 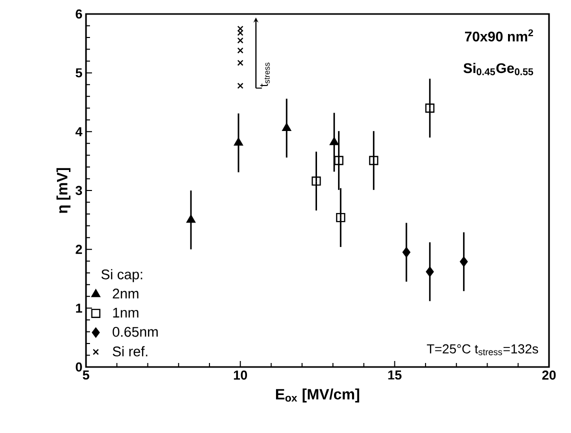 What do you see at coordinates (79, 367) in the screenshot?
I see `y-tick-label: 0` at bounding box center [79, 367].